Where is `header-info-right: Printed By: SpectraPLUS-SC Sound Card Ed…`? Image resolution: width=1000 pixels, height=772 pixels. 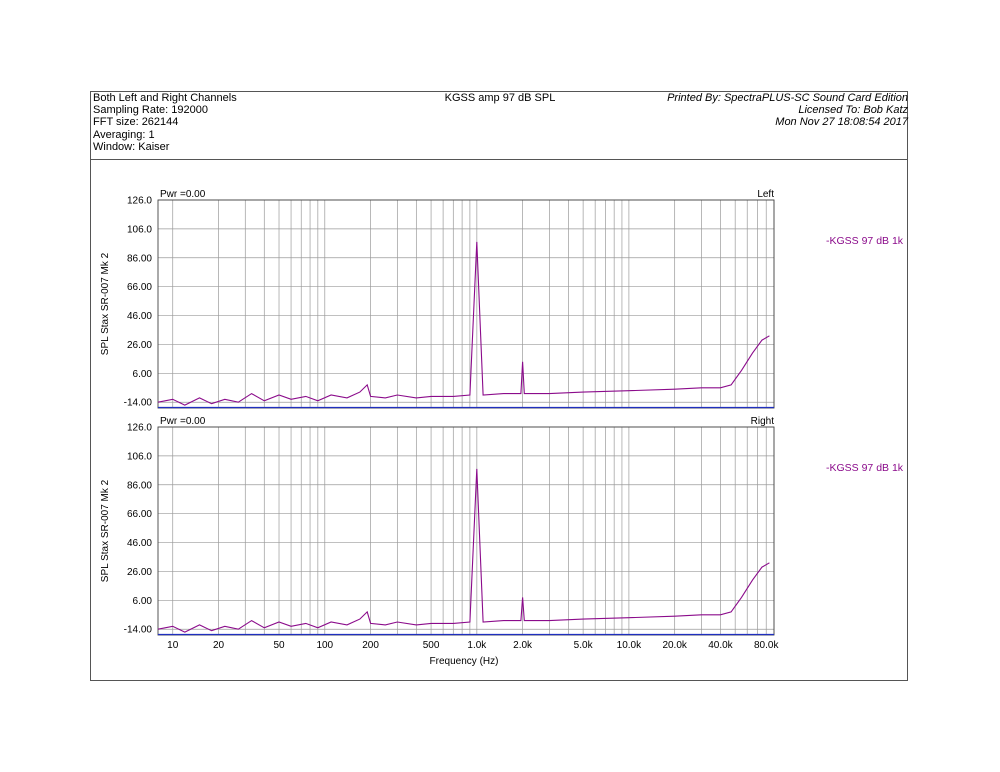
header-info-right: Printed By: SpectraPLUS-SC Sound Card Ed… is located at coordinates (787, 110).